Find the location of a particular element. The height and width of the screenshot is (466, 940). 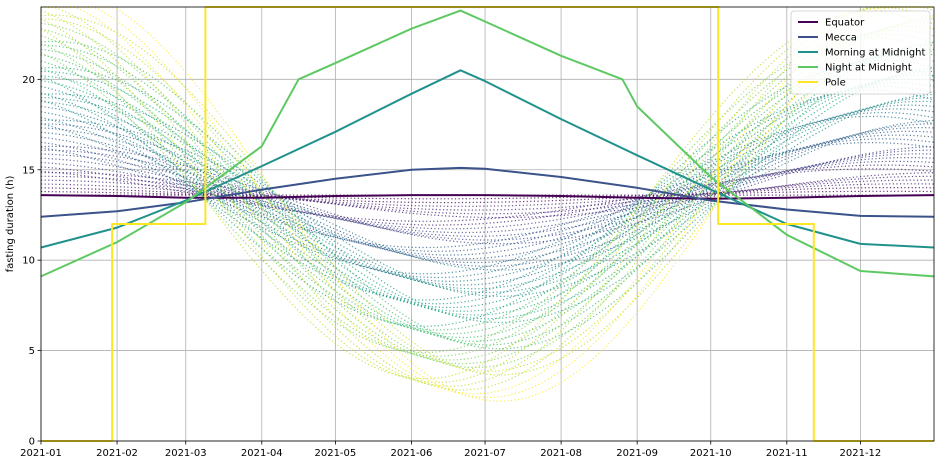

y-tick-label: 10 is located at coordinates (28, 261).